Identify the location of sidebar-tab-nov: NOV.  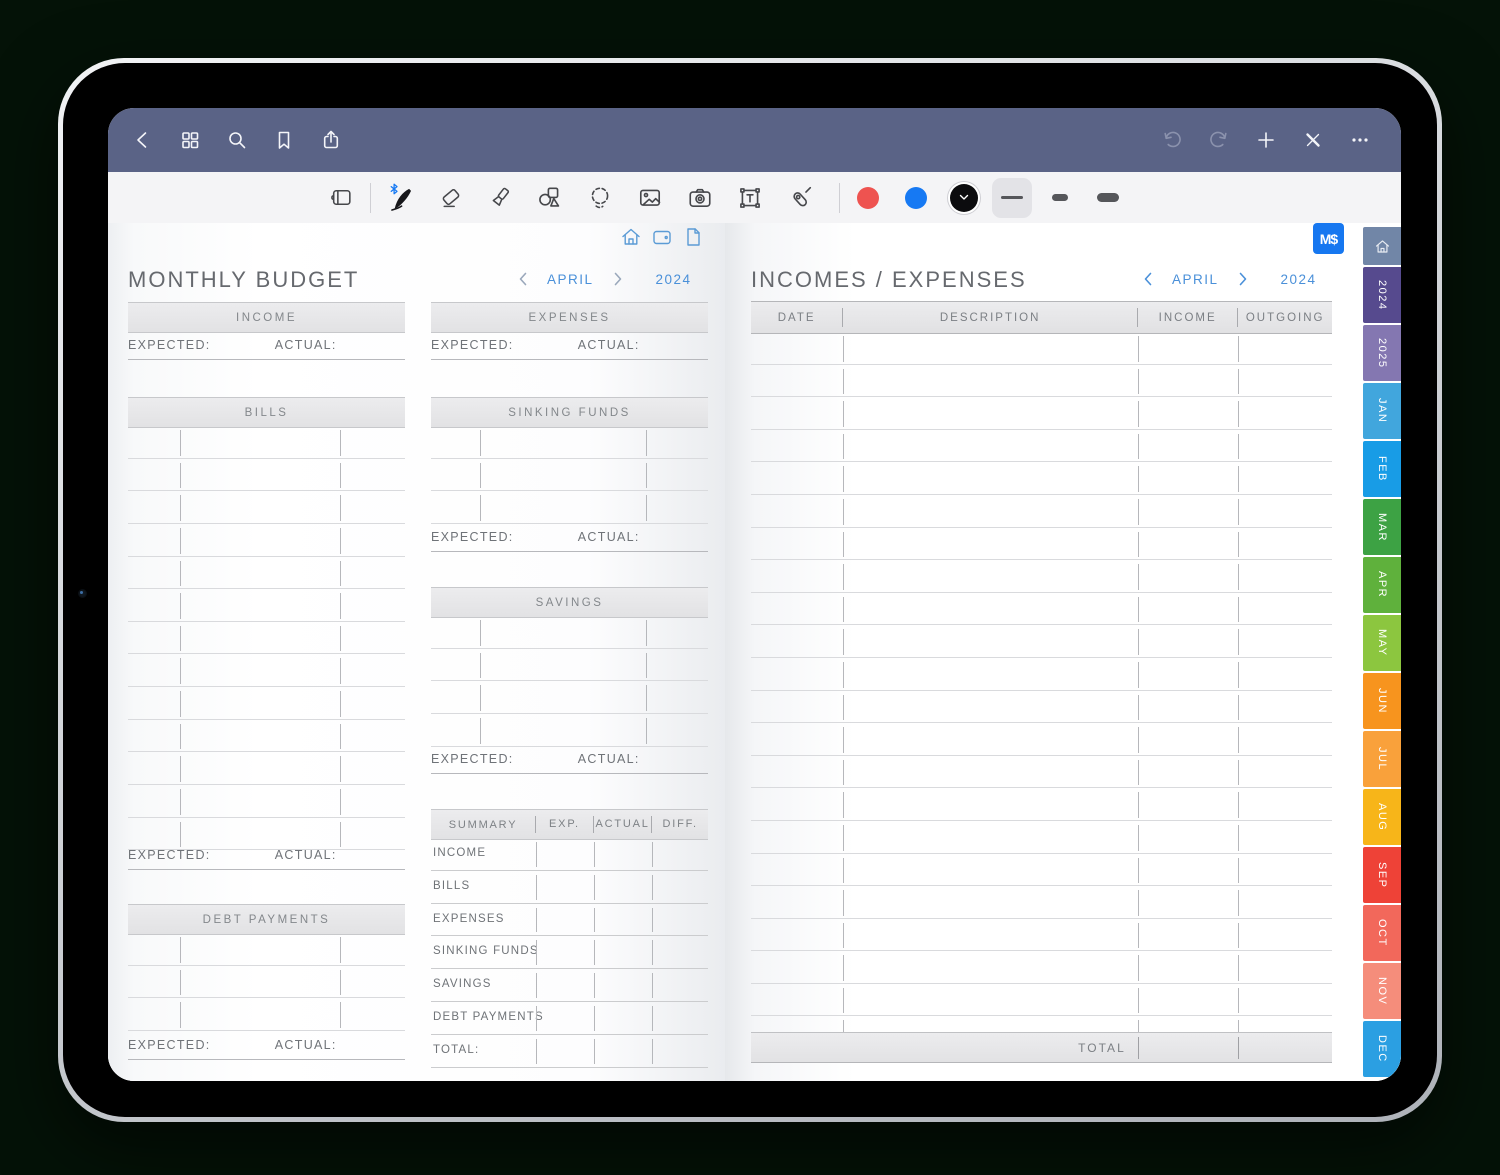
(1382, 991).